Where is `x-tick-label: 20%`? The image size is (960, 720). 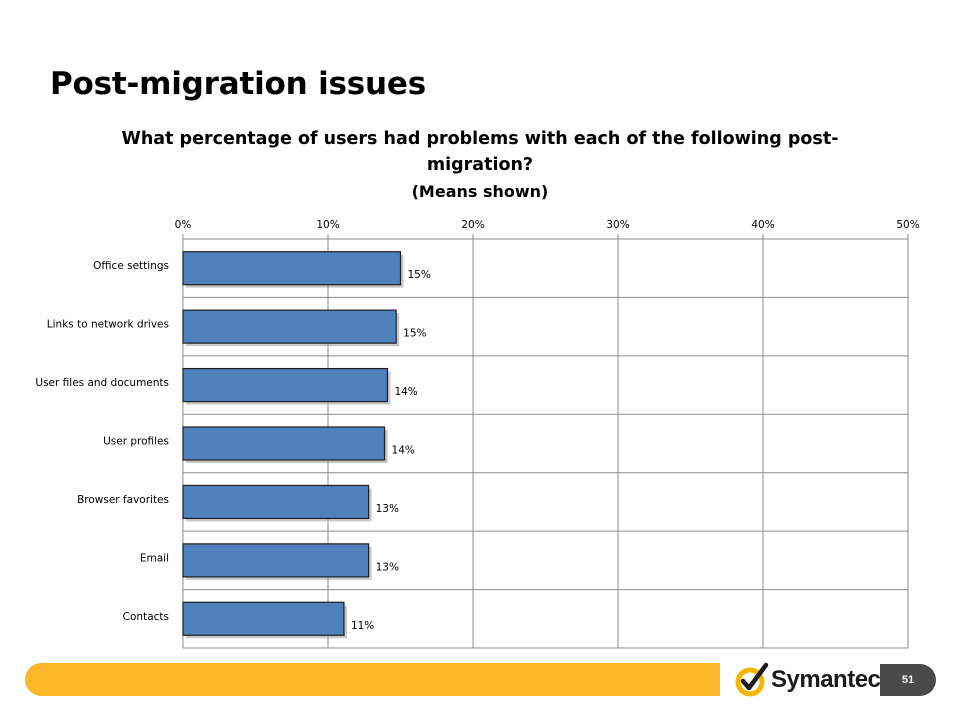
x-tick-label: 20% is located at coordinates (472, 225).